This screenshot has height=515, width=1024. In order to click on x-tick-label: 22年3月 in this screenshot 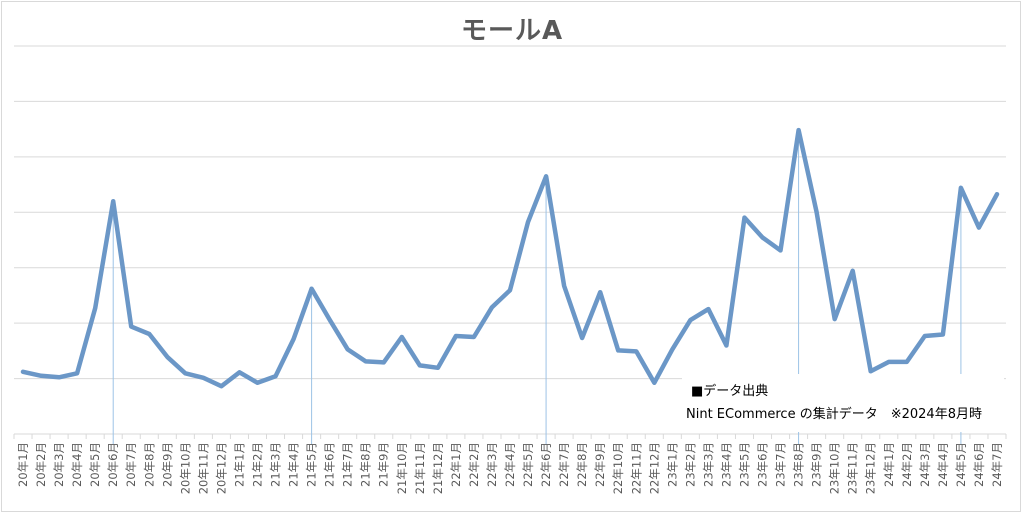, I will do `click(492, 464)`.